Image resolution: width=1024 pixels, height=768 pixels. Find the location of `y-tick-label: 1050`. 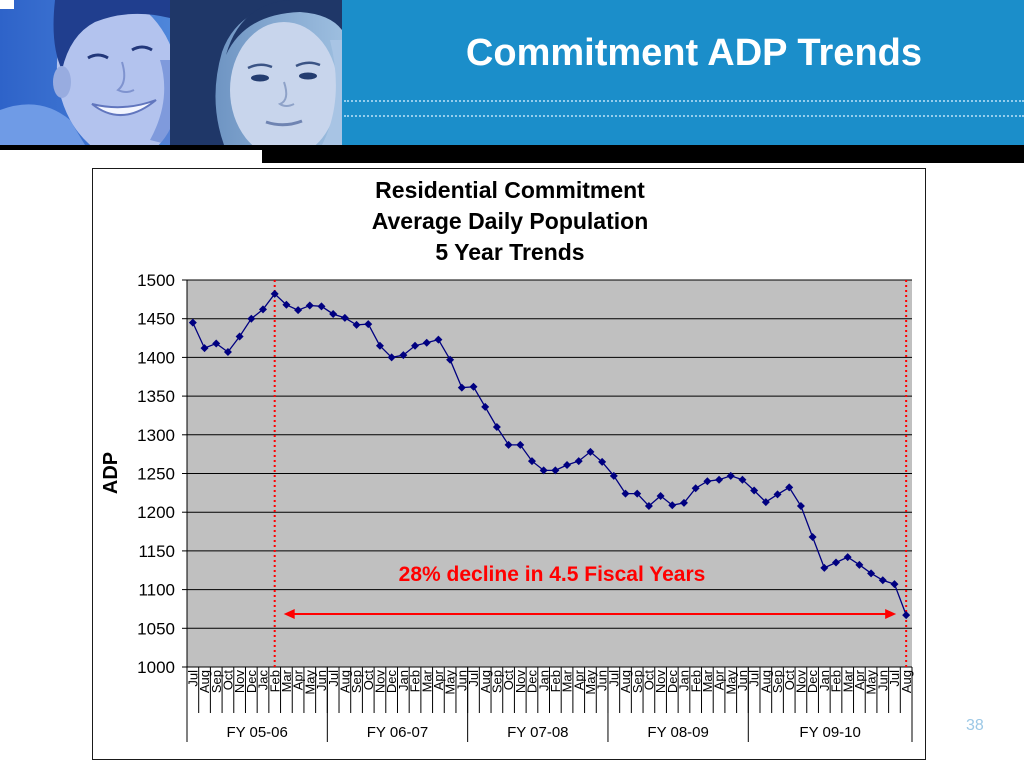

y-tick-label: 1050 is located at coordinates (156, 628).